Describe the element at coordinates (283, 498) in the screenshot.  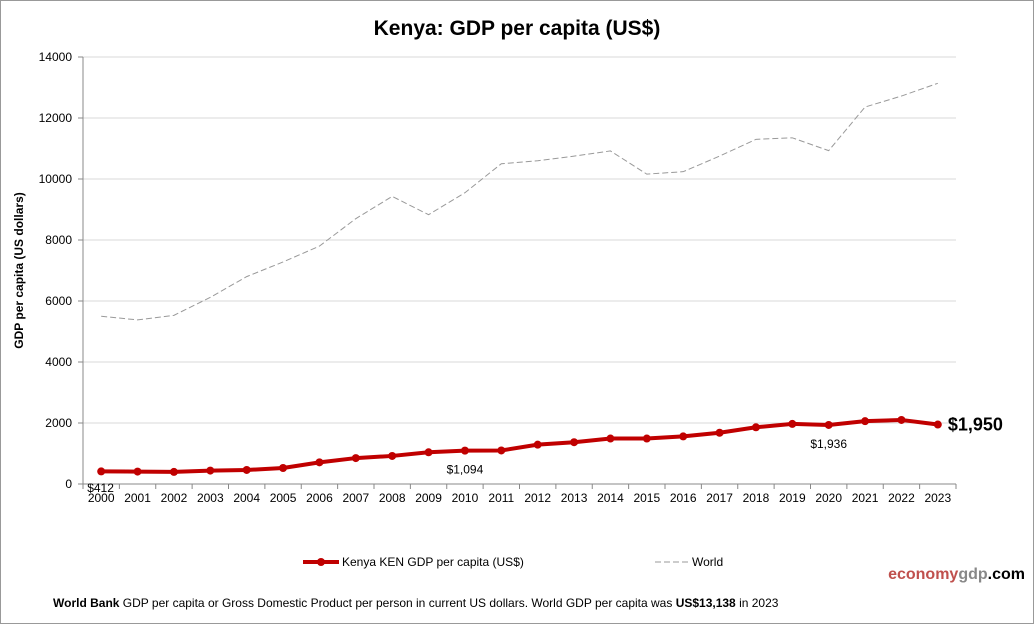
I see `x-tick-label: 2005` at that location.